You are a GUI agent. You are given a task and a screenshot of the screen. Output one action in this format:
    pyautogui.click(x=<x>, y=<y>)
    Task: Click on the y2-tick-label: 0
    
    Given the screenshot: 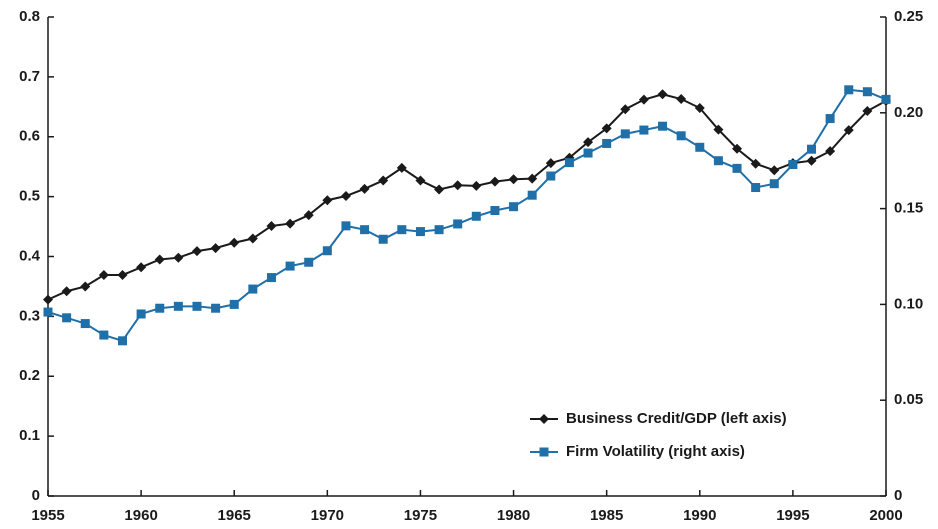 What is the action you would take?
    pyautogui.click(x=898, y=495)
    